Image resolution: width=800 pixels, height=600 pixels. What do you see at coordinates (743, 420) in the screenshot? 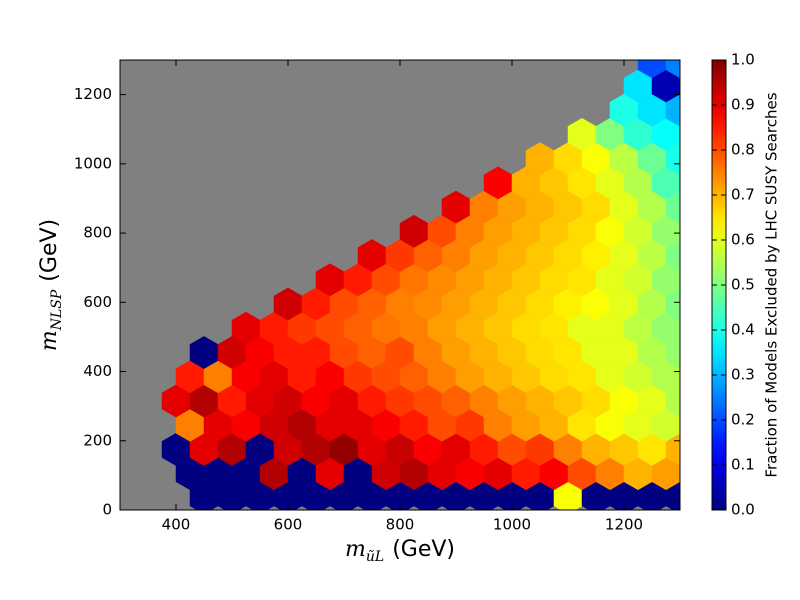
I see `colorbar-tick-label: 0.2` at bounding box center [743, 420].